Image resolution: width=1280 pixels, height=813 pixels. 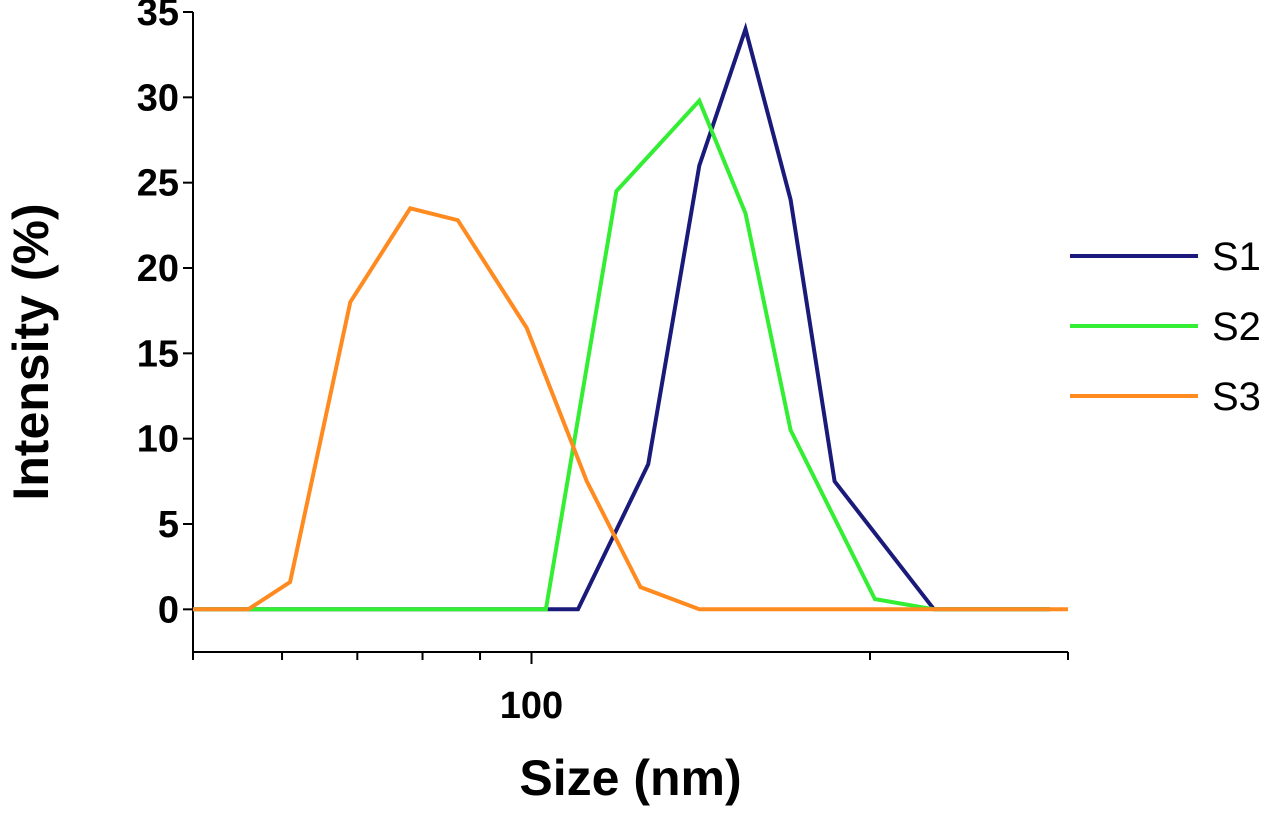 I want to click on y-tick-label: 10, so click(x=158, y=440).